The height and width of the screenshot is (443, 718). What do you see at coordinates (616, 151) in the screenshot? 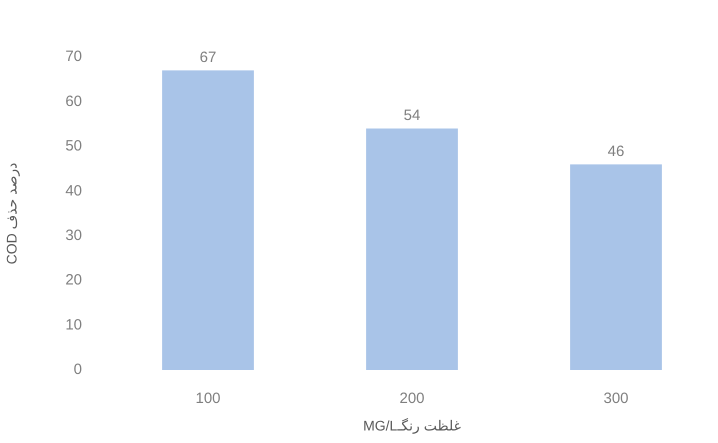
I see `data-label: 46` at bounding box center [616, 151].